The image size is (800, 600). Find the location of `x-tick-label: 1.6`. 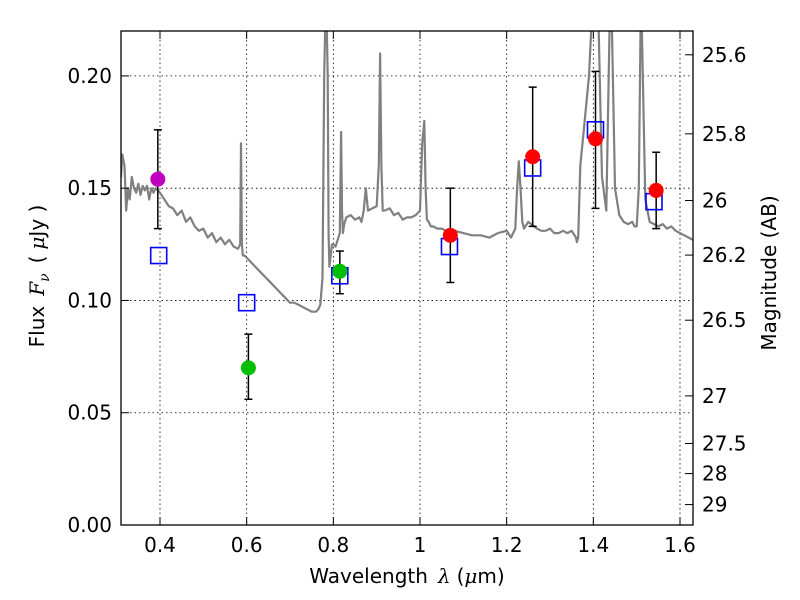

x-tick-label: 1.6 is located at coordinates (680, 545).